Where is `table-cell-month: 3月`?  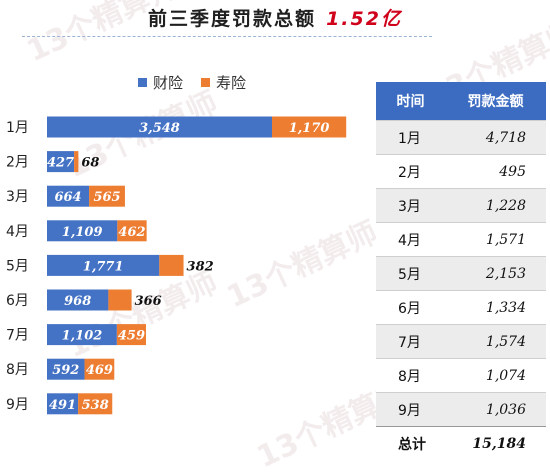
table-cell-month: 3月 is located at coordinates (411, 205).